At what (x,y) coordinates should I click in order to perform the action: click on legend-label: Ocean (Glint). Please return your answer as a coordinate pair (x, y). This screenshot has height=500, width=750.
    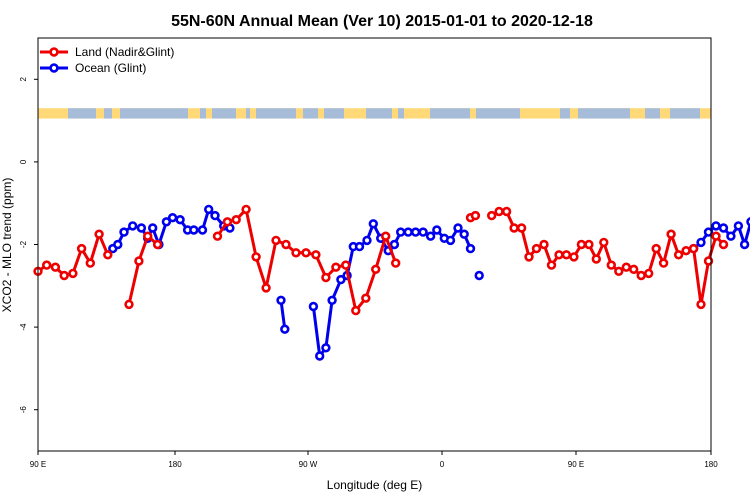
    Looking at the image, I should click on (110, 68).